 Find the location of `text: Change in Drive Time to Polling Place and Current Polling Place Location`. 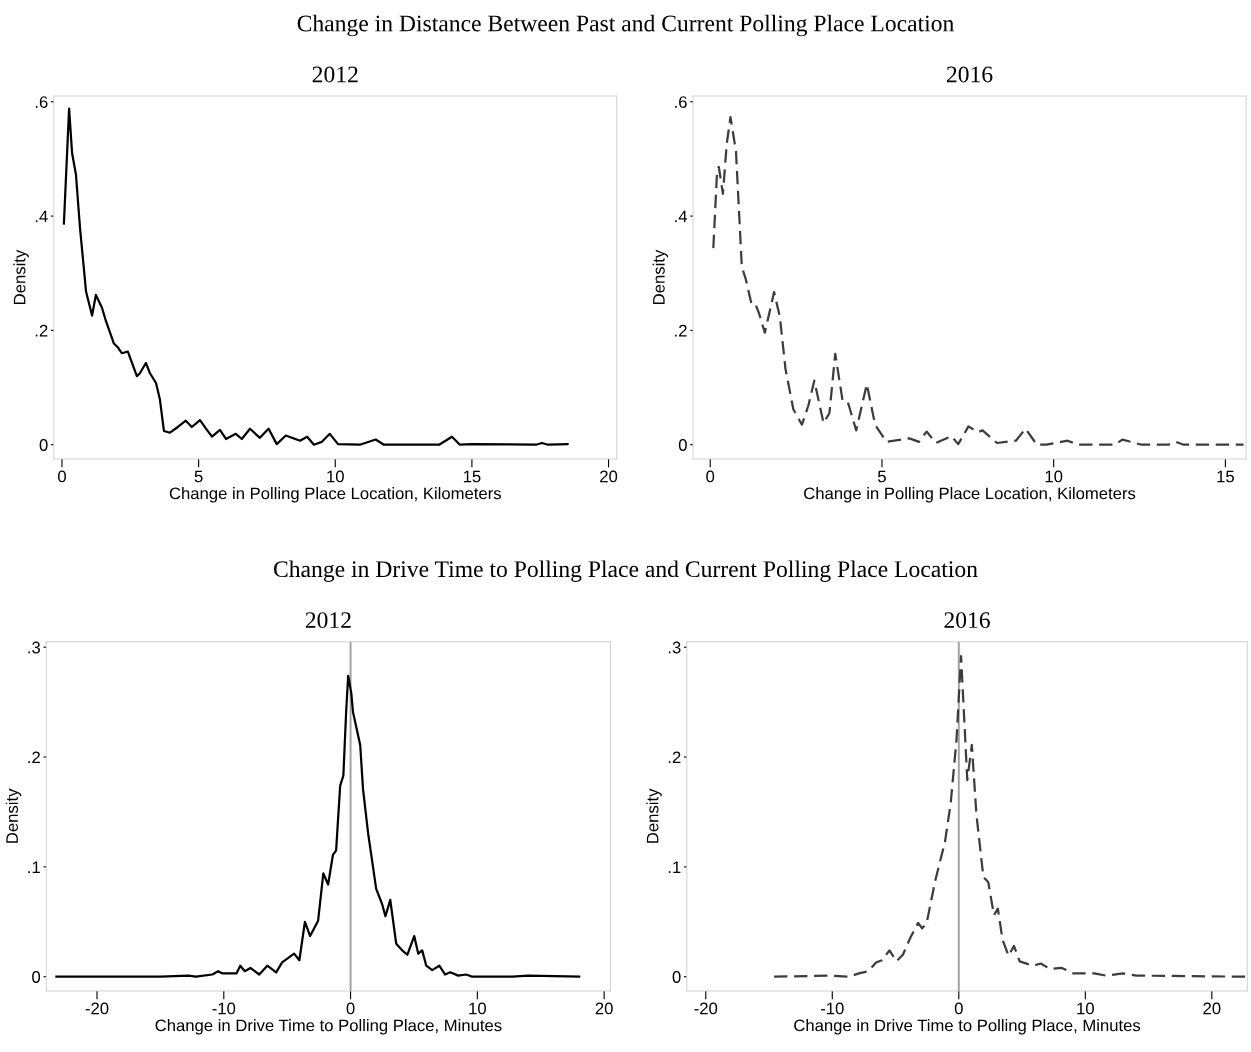

text: Change in Drive Time to Polling Place and Current Polling Place Location is located at coordinates (625, 571).